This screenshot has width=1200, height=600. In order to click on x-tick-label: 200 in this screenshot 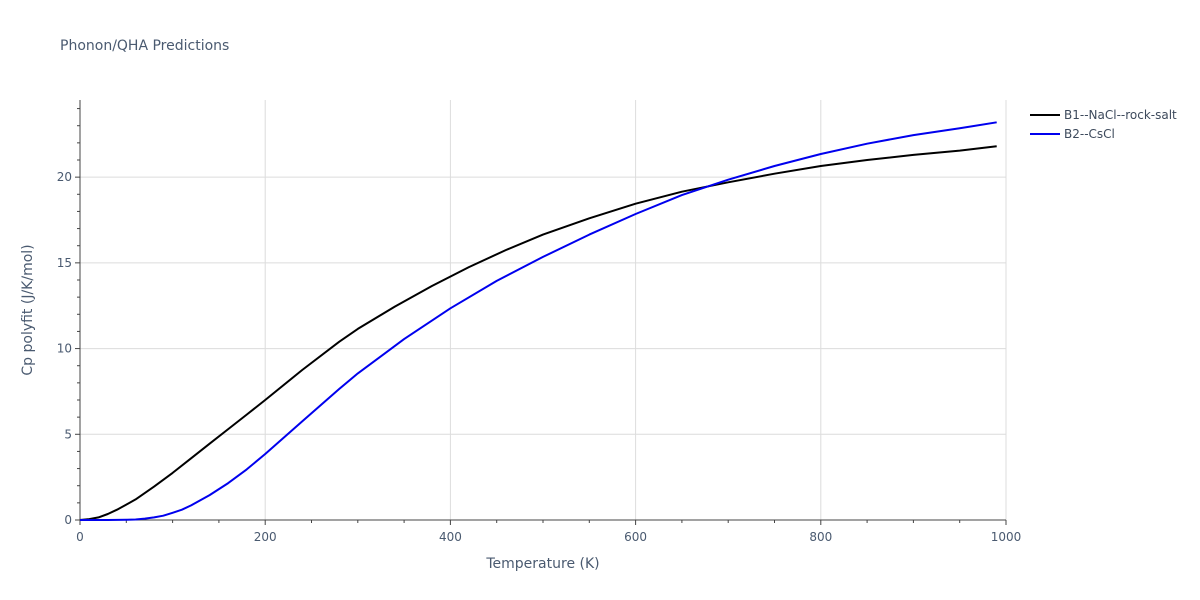, I will do `click(265, 537)`.